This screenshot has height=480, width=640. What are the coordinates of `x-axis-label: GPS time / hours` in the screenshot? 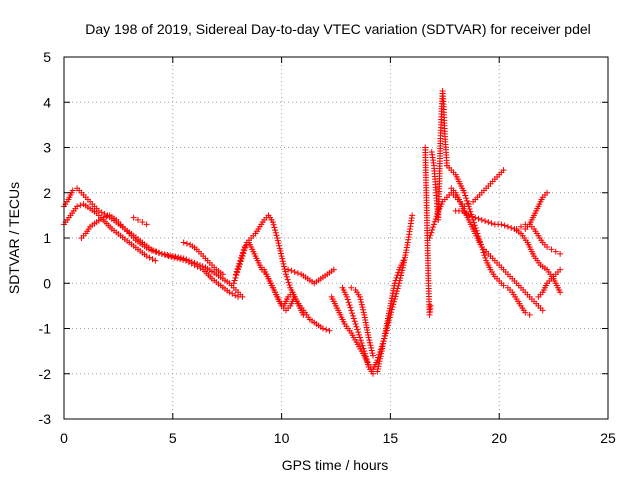 It's located at (335, 465).